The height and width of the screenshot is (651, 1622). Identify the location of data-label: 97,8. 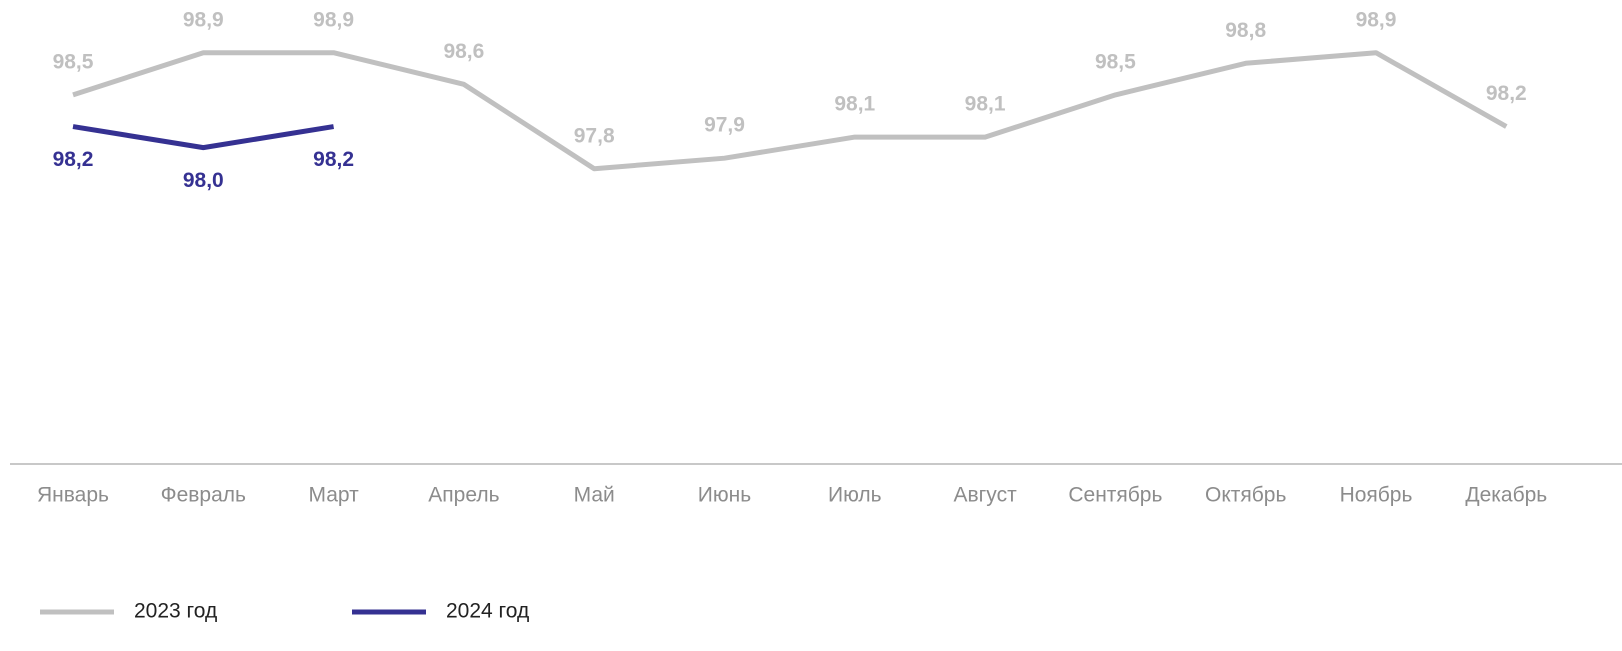
(594, 135).